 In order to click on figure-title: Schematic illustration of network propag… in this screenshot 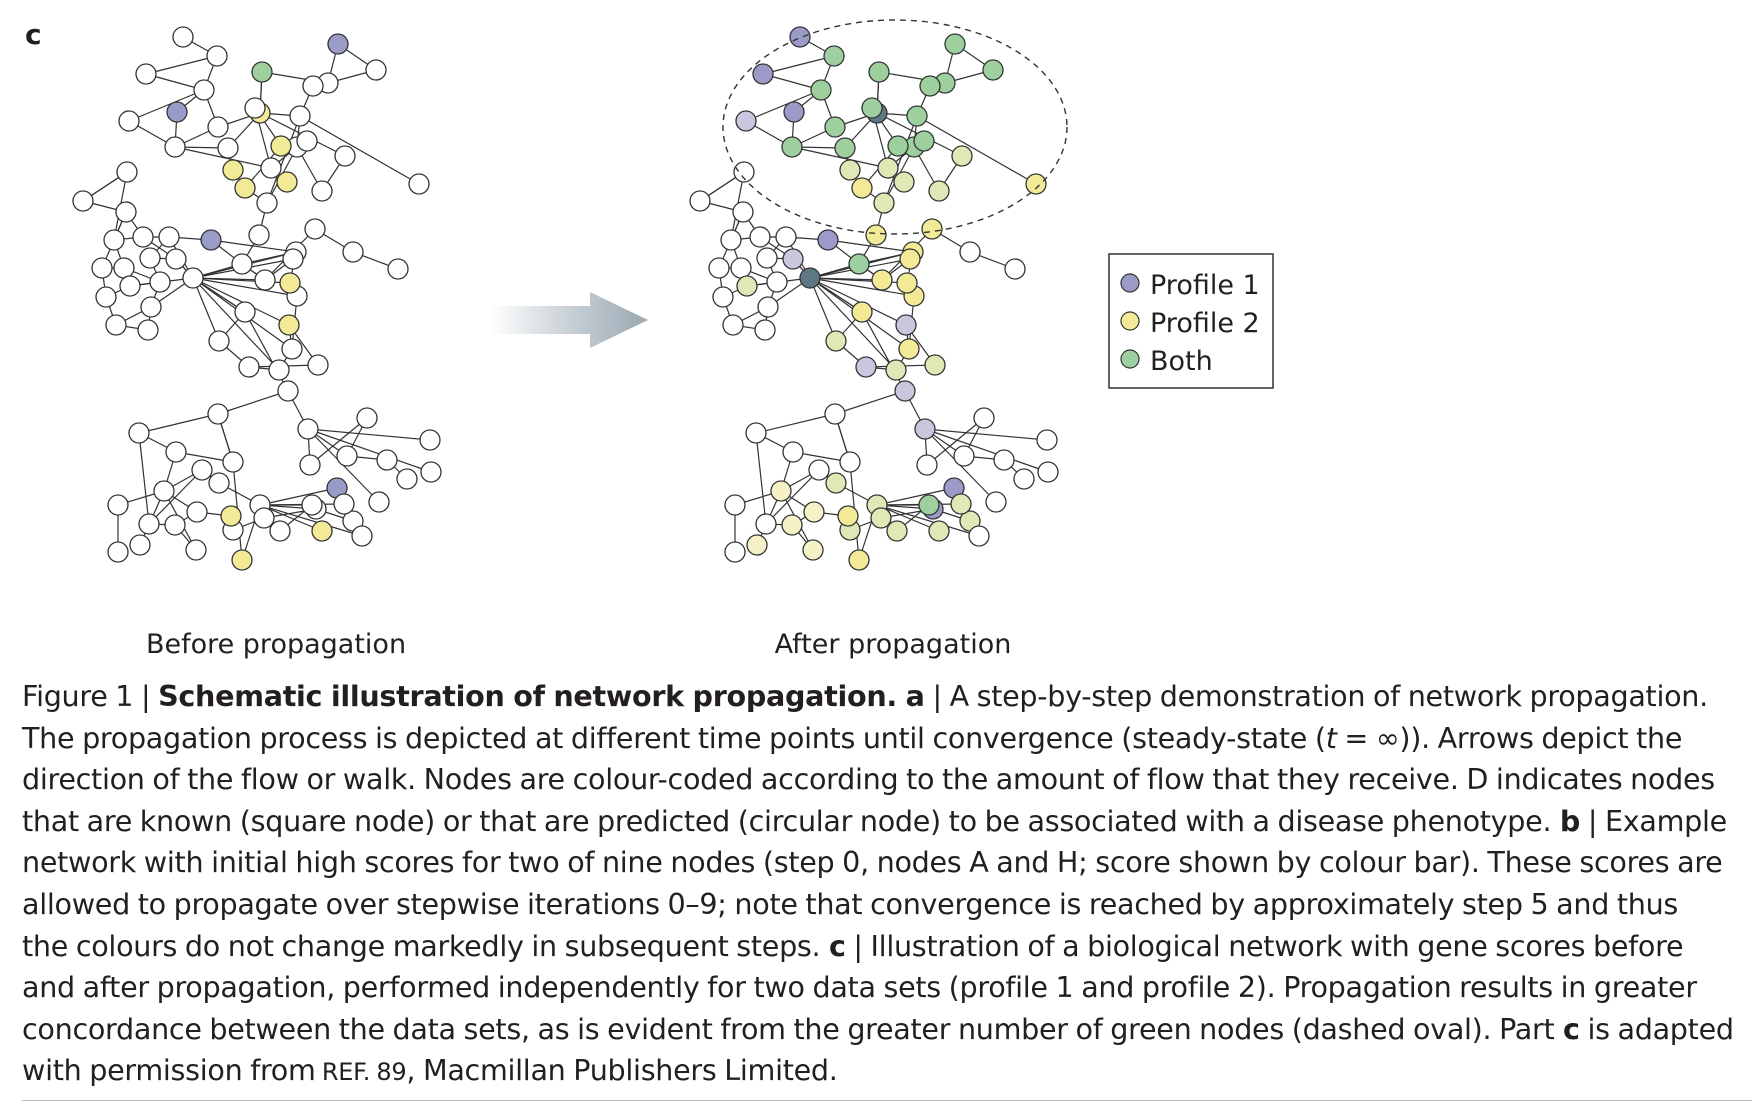, I will do `click(527, 696)`.